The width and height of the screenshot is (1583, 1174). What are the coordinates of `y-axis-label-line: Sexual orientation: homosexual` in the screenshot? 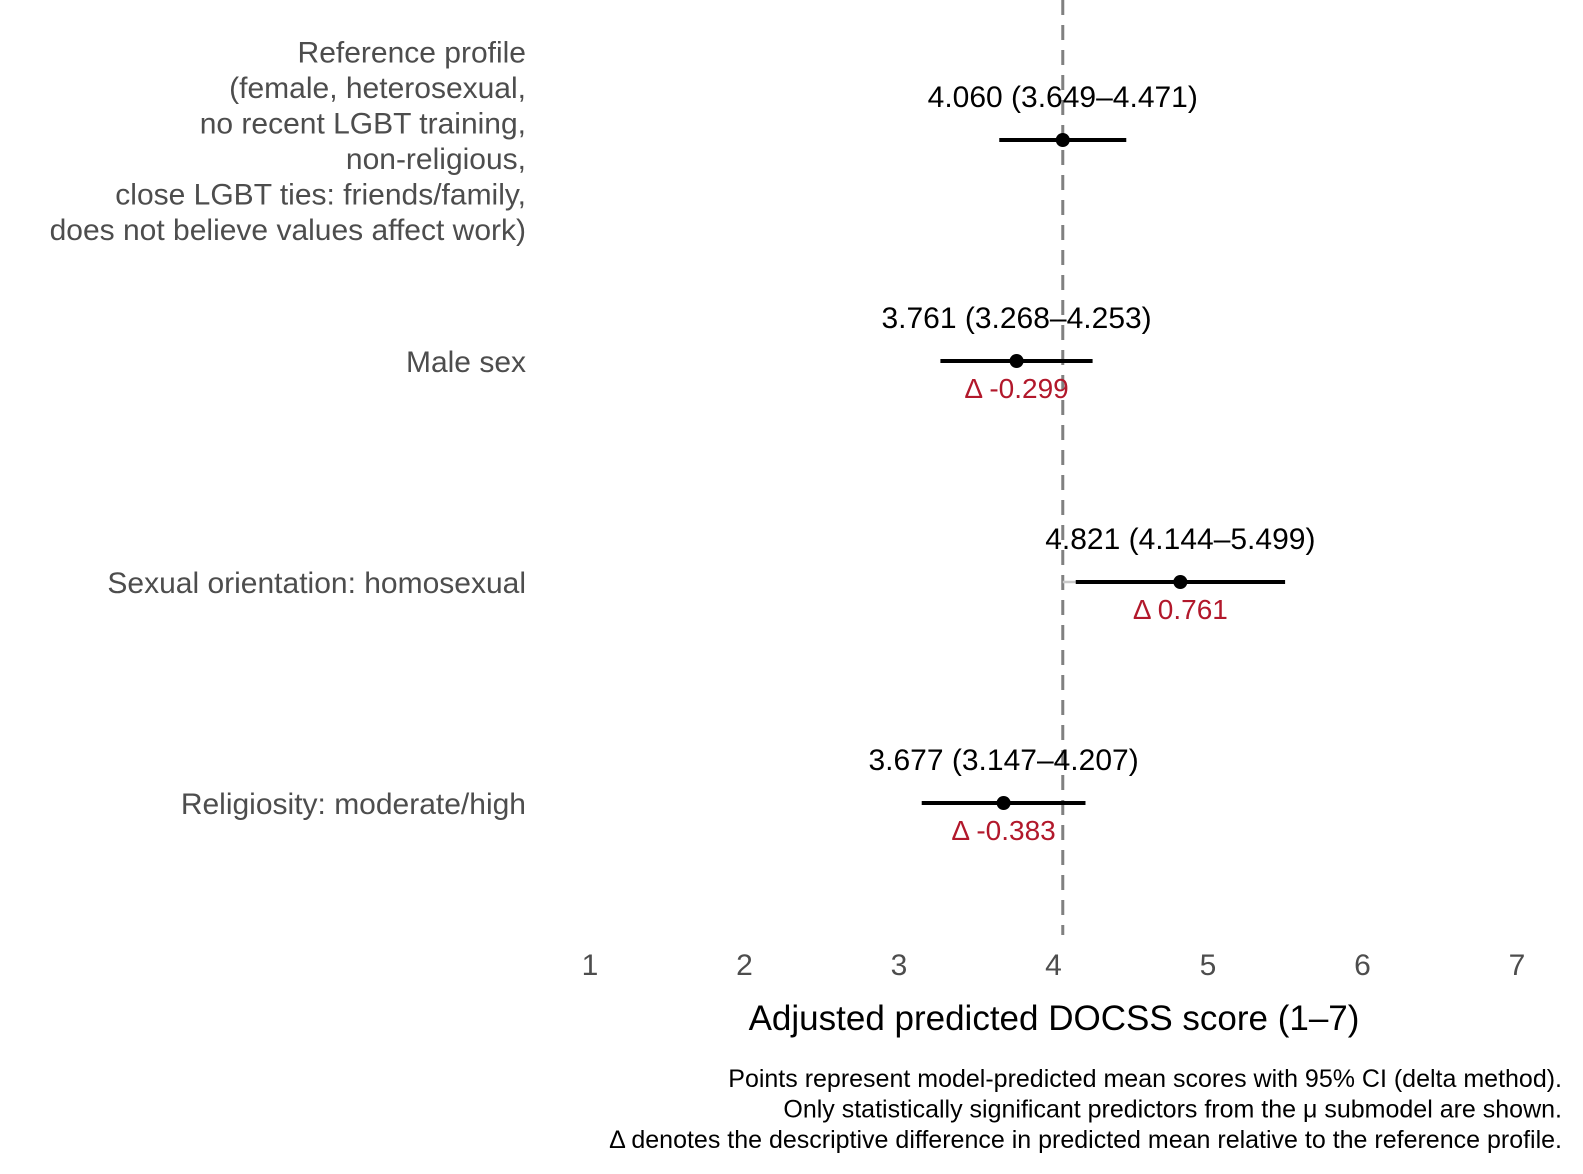 It's located at (316, 583).